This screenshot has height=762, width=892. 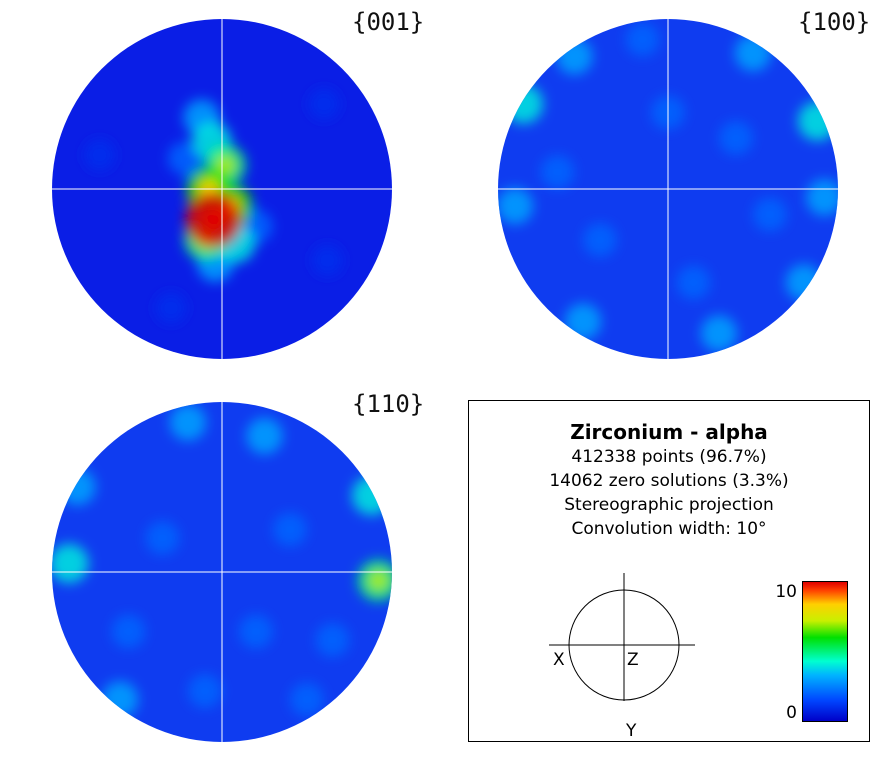 What do you see at coordinates (669, 505) in the screenshot?
I see `legend-projection: Stereographic projection` at bounding box center [669, 505].